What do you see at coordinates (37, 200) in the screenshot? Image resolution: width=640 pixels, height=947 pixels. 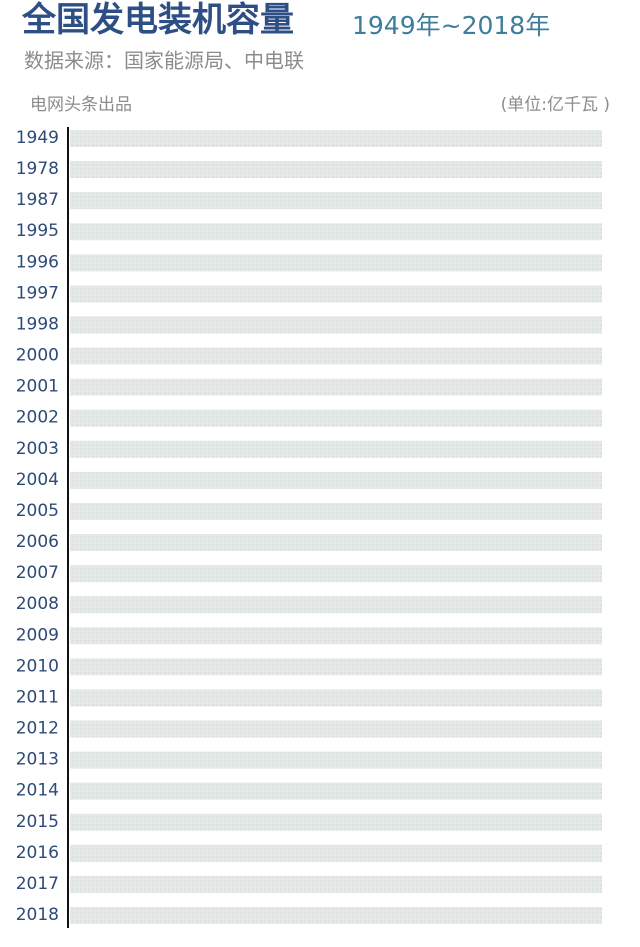 I see `y-tick-label: 1987` at bounding box center [37, 200].